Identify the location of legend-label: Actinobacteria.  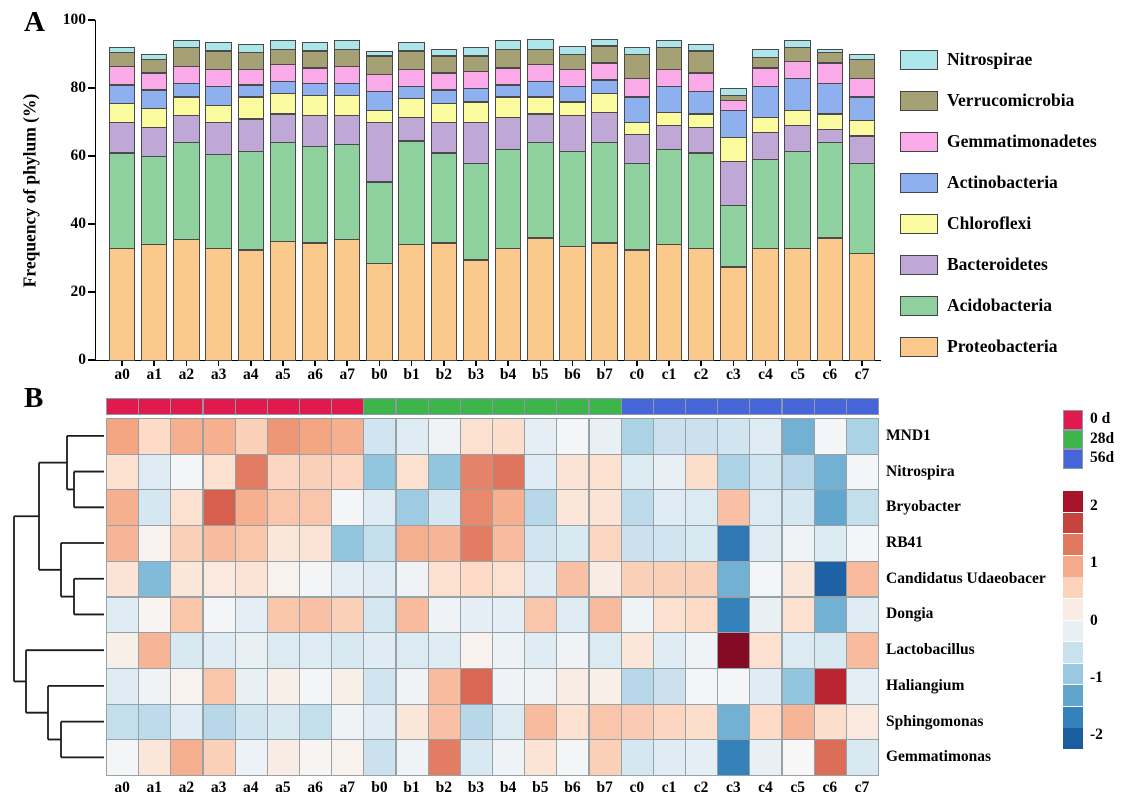
(1002, 182).